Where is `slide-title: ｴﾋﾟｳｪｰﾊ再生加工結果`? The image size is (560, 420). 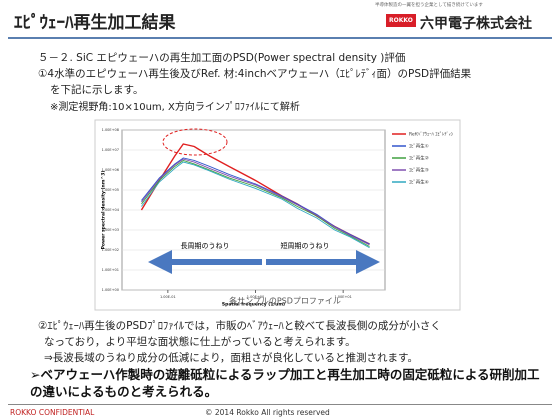
slide-title: ｴﾋﾟｳｪｰﾊ再生加工結果 is located at coordinates (95, 23).